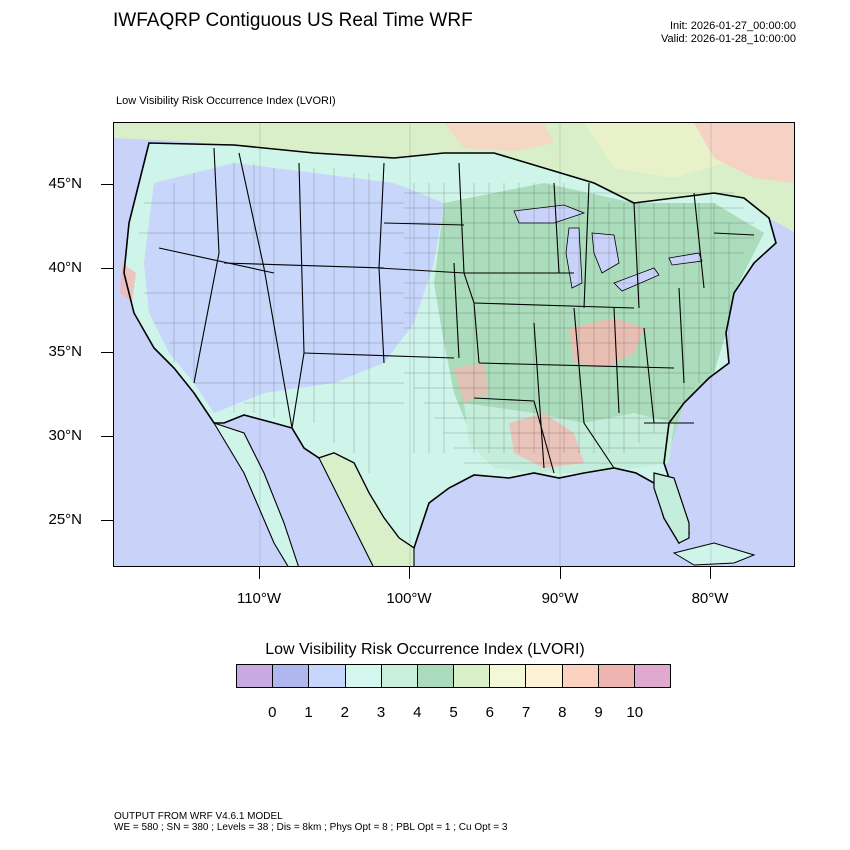 The image size is (850, 850). What do you see at coordinates (526, 712) in the screenshot?
I see `legend-label: 7` at bounding box center [526, 712].